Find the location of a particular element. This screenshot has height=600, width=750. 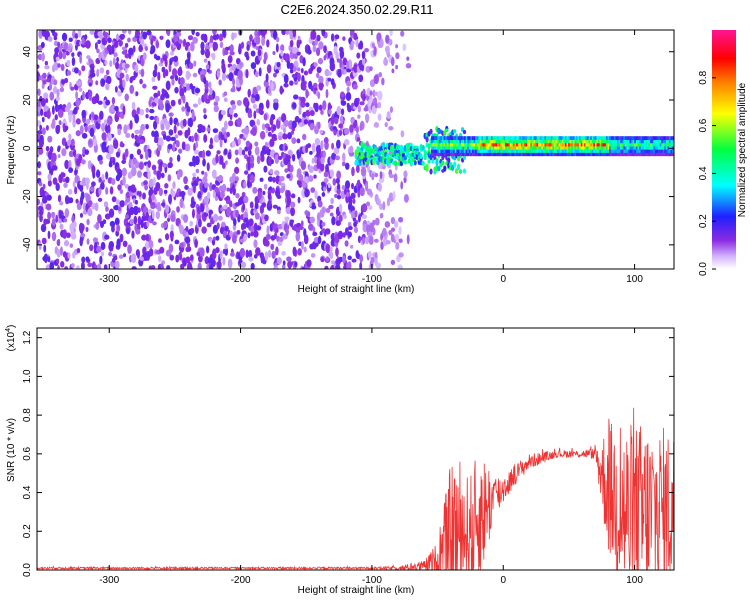

colorbar-gradient is located at coordinates (724, 149).